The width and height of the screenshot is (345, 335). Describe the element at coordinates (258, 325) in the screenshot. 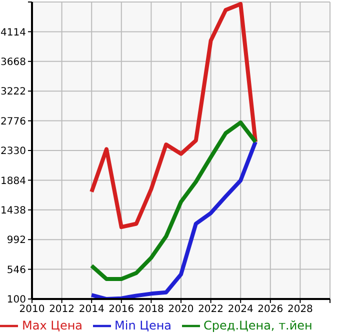

I see `legend-label: Сред.Цена, т.йен` at that location.